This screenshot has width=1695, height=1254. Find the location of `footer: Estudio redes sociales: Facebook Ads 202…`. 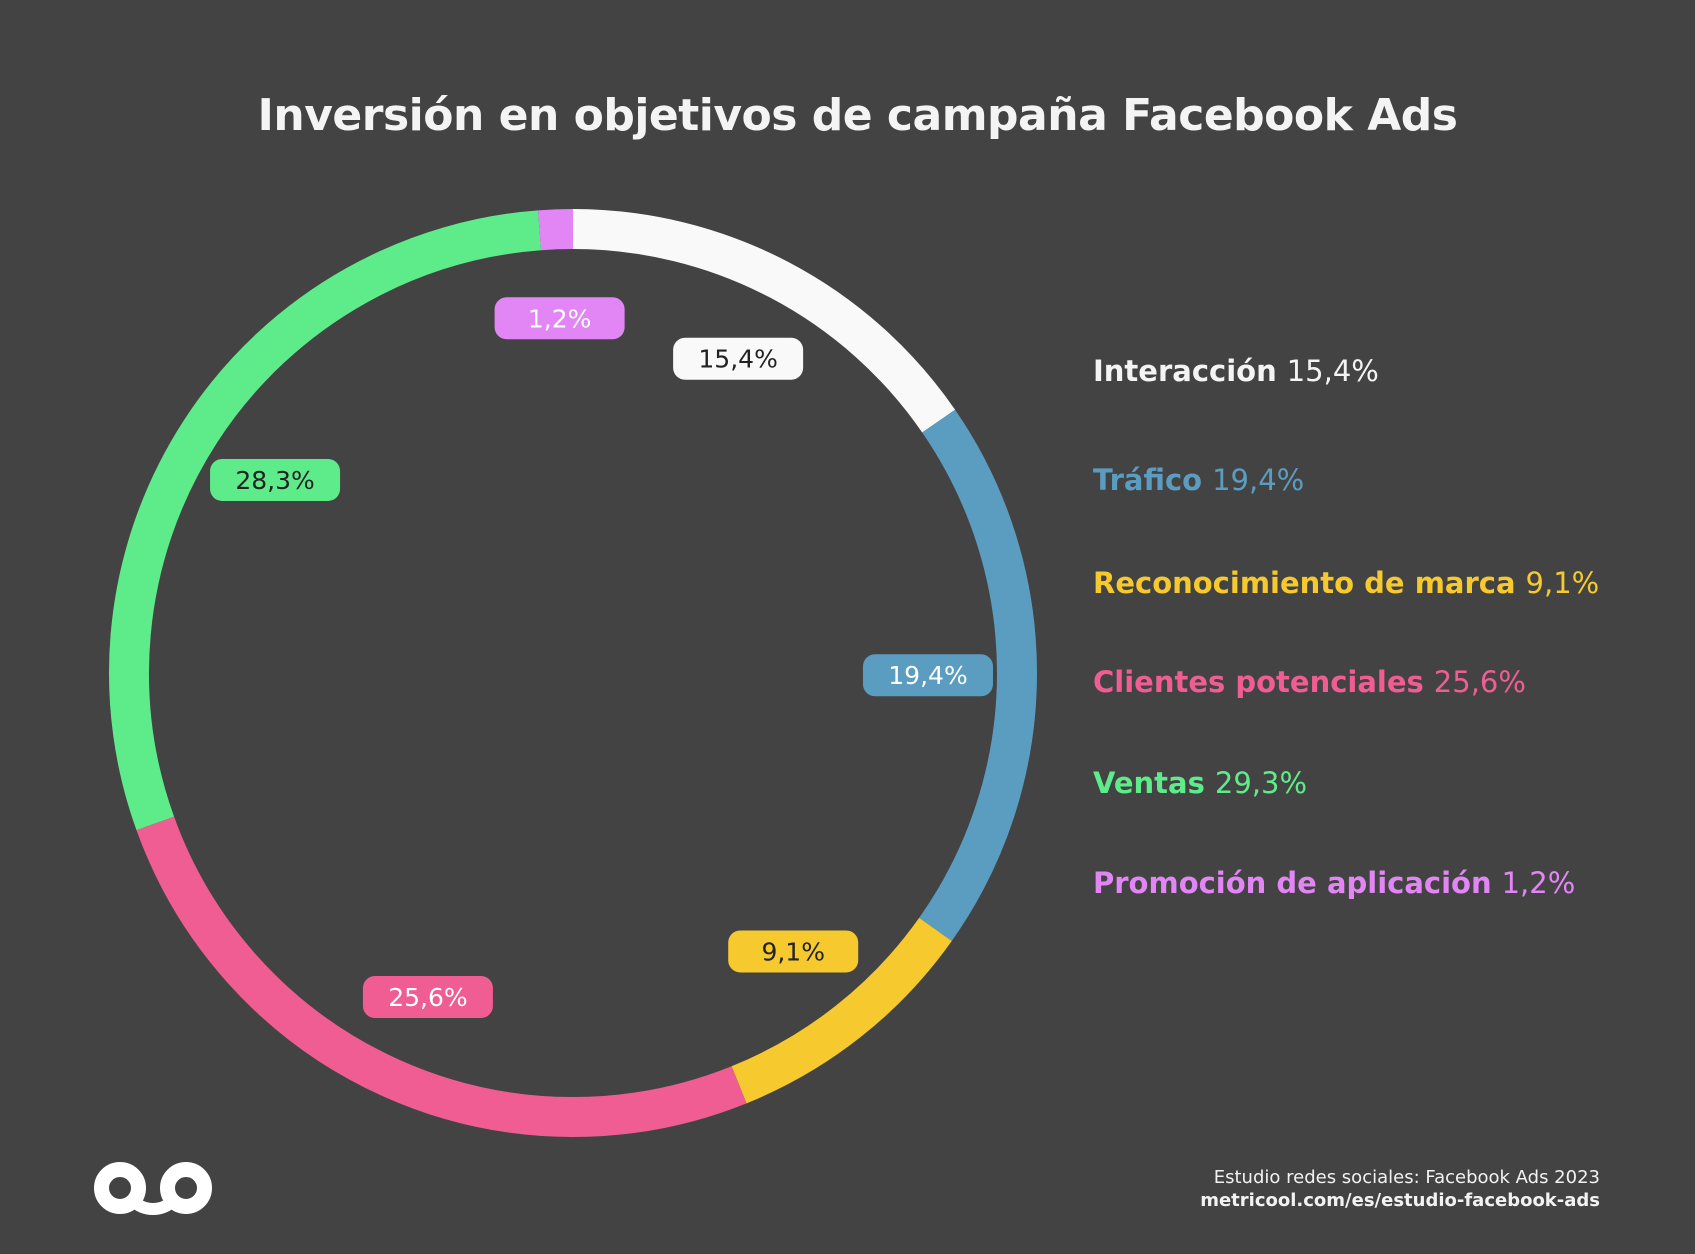

footer: Estudio redes sociales: Facebook Ads 202… is located at coordinates (1400, 1189).